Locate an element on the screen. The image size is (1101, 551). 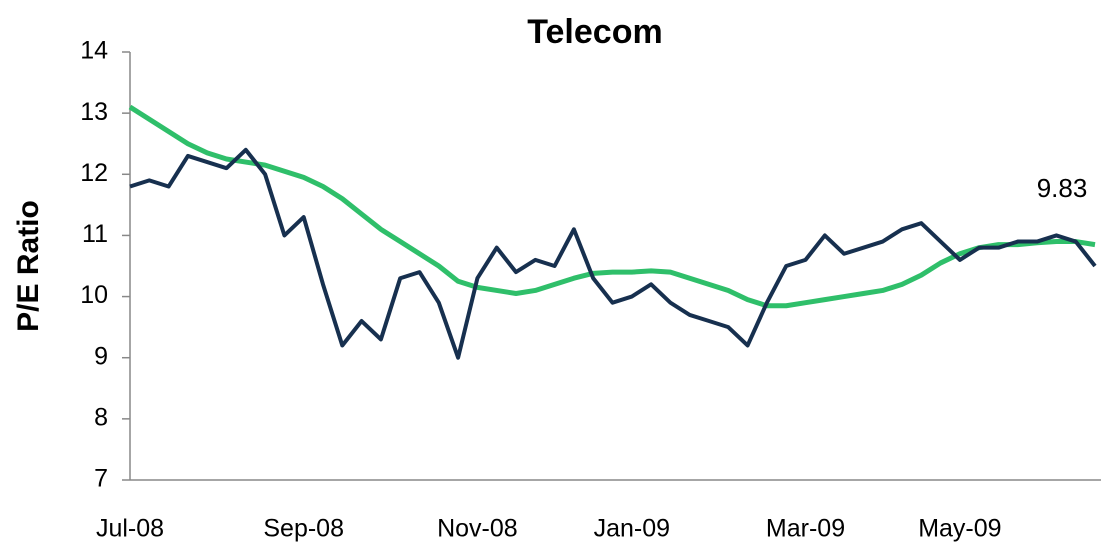
x-tick-label: May-09 is located at coordinates (959, 529).